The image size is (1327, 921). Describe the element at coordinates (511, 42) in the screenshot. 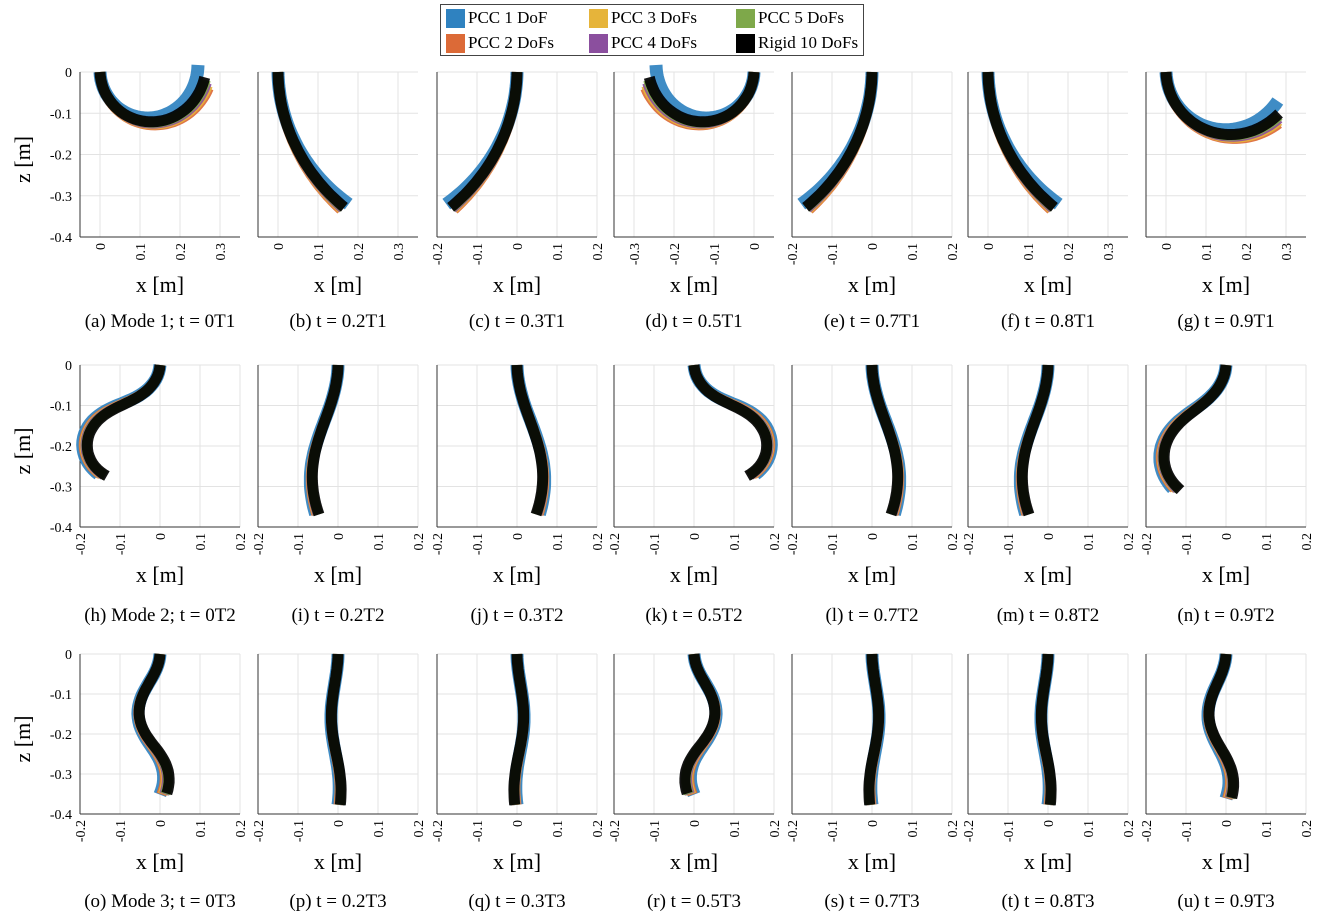

I see `legend-label: PCC 2 DoFs` at that location.